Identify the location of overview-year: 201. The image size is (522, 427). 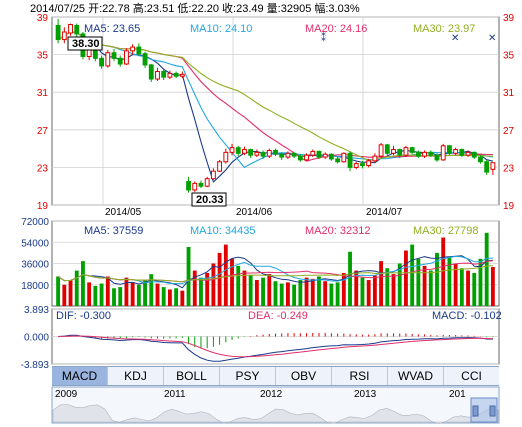
(457, 394).